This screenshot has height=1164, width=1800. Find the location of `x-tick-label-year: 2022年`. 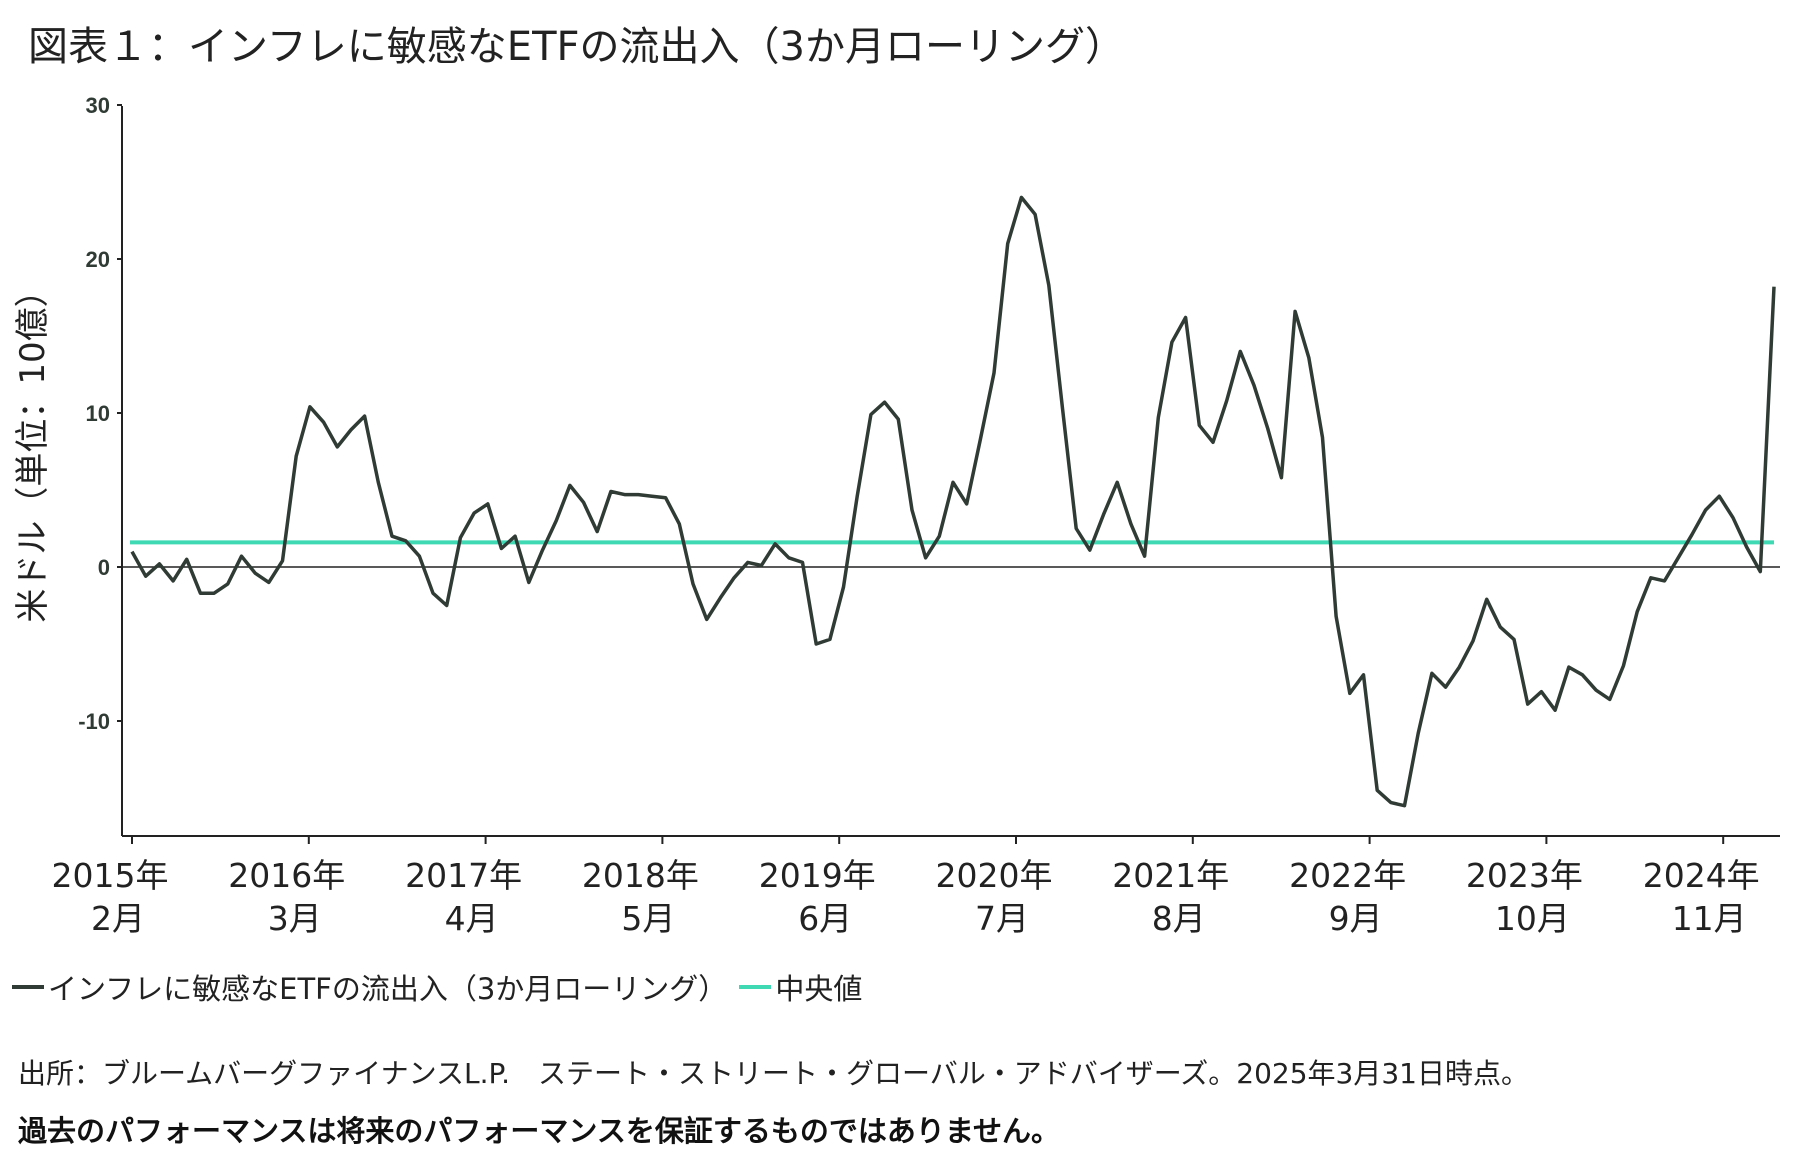

x-tick-label-year: 2022年 is located at coordinates (1347, 875).